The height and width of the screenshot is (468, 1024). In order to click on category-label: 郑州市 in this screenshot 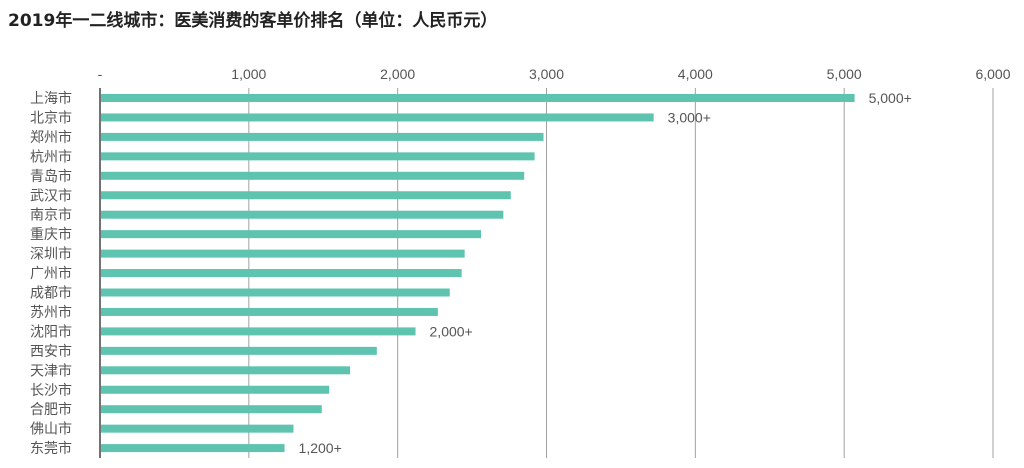, I will do `click(51, 137)`.